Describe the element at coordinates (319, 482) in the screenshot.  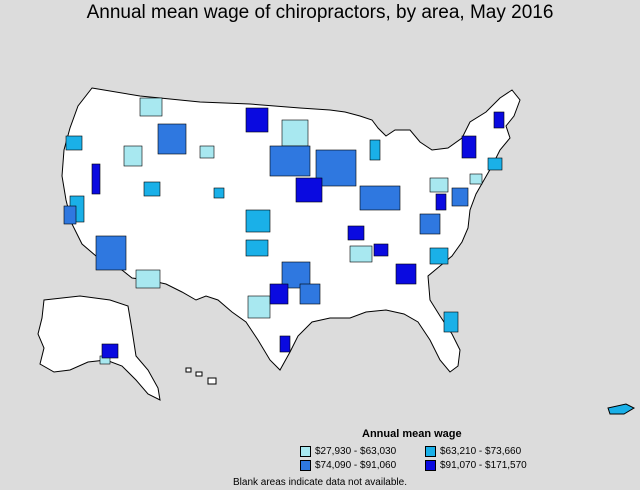
I see `footnote: Blank areas indicate data not available.` at that location.